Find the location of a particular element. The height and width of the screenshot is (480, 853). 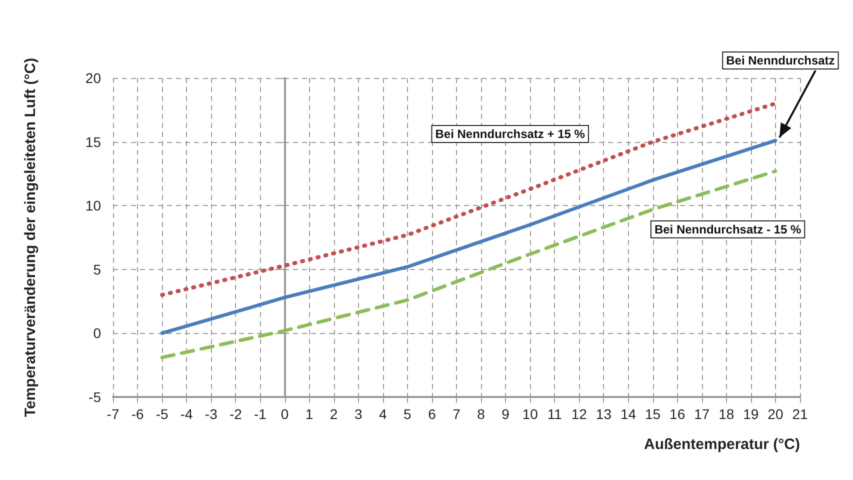

x-tick-label: -3 is located at coordinates (211, 414).